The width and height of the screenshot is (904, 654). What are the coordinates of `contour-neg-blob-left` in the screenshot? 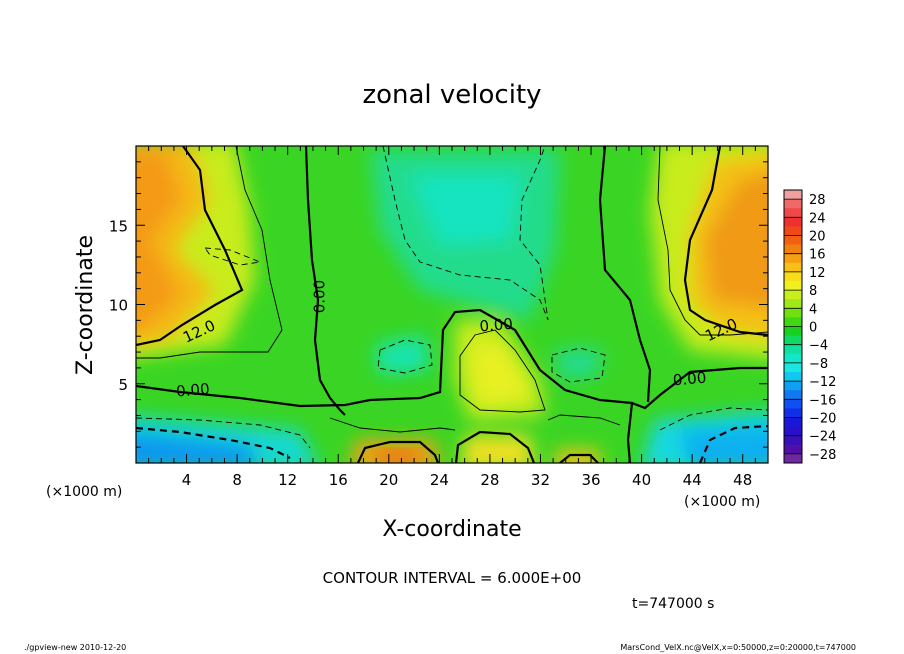 It's located at (405, 356).